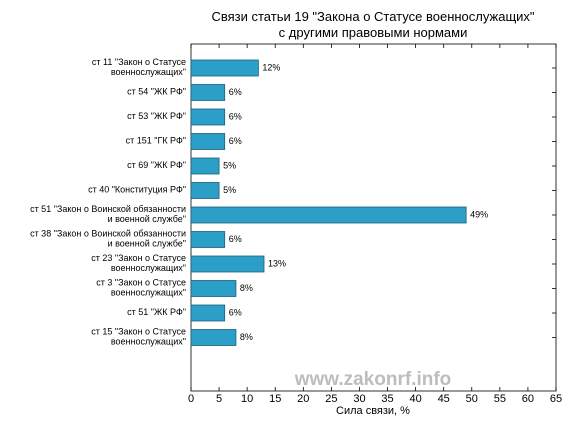 The width and height of the screenshot is (576, 432). Describe the element at coordinates (373, 379) in the screenshot. I see `watermark: www.zakonrf.info` at that location.